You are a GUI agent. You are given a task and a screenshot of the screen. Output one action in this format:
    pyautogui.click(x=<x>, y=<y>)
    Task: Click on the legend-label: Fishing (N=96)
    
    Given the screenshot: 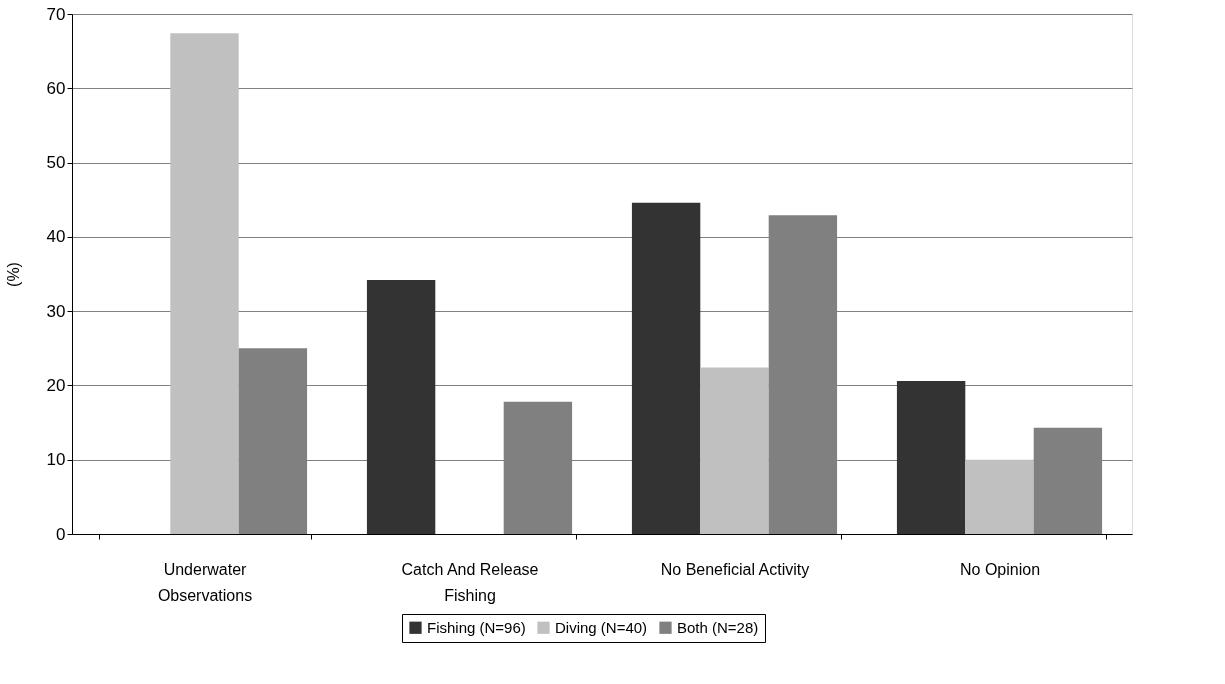 What is the action you would take?
    pyautogui.click(x=476, y=627)
    